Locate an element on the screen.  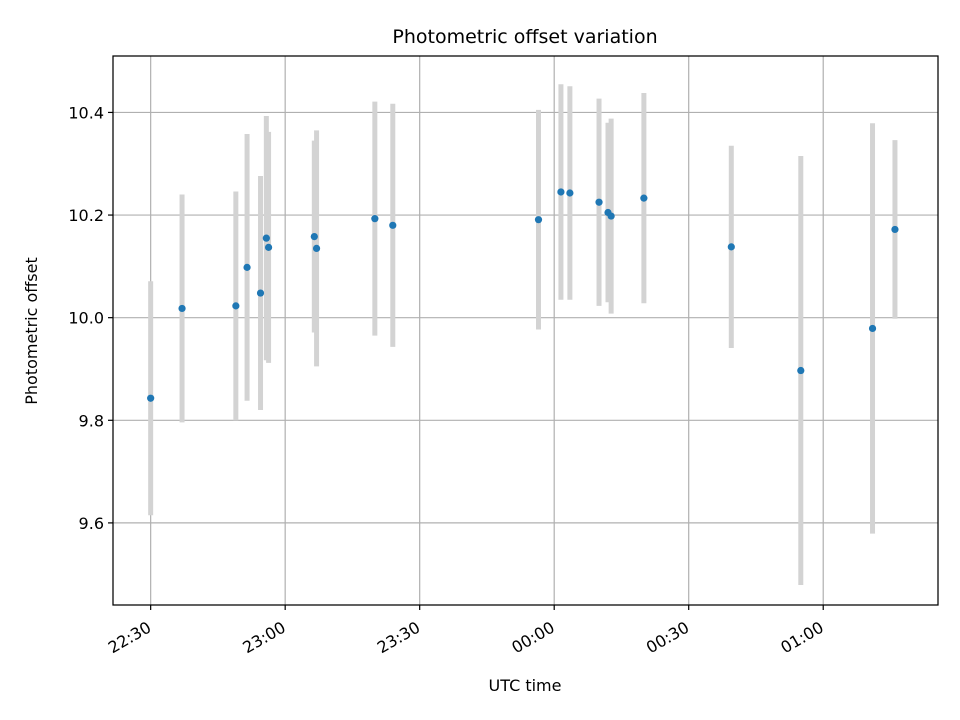
y-tick-label: 10.2 is located at coordinates (86, 215).